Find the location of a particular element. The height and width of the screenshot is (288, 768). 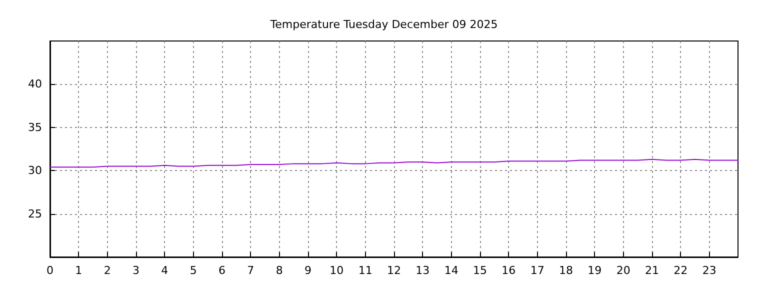

x-tick-label: 5 is located at coordinates (193, 270).